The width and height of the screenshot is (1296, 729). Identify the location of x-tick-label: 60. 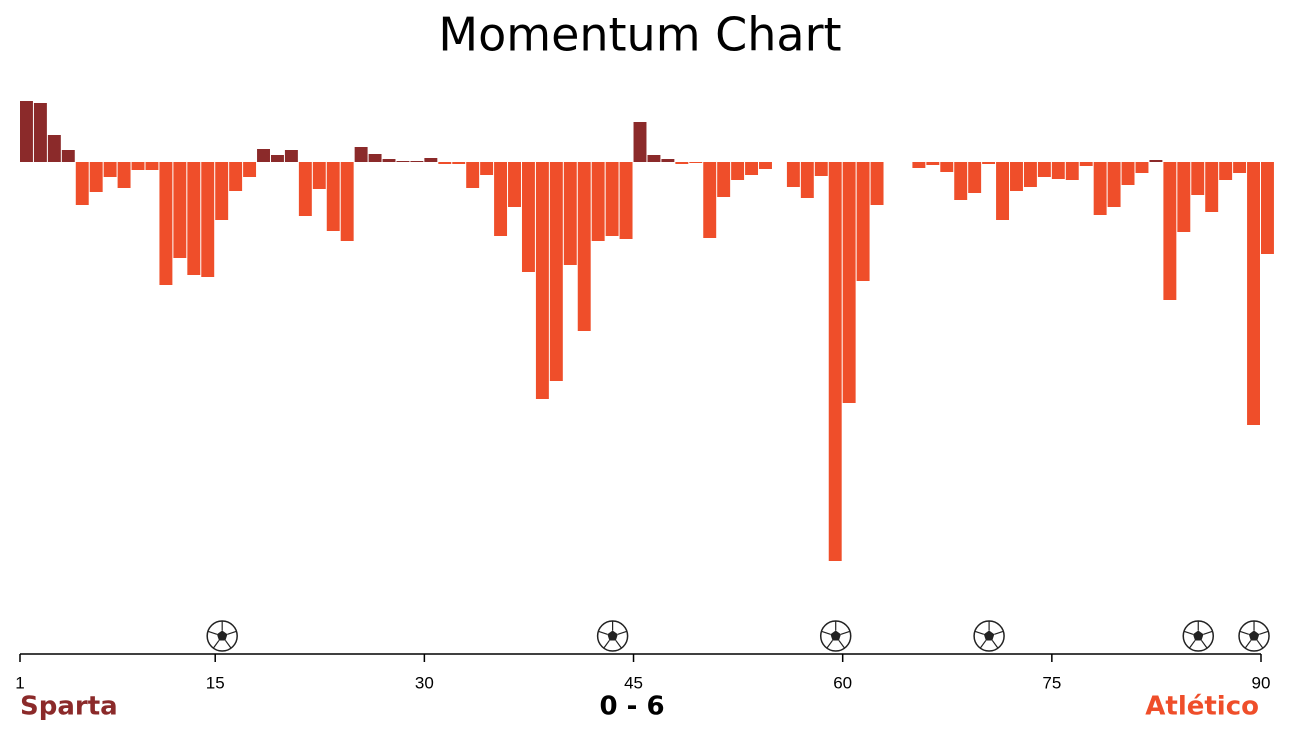
(842, 682).